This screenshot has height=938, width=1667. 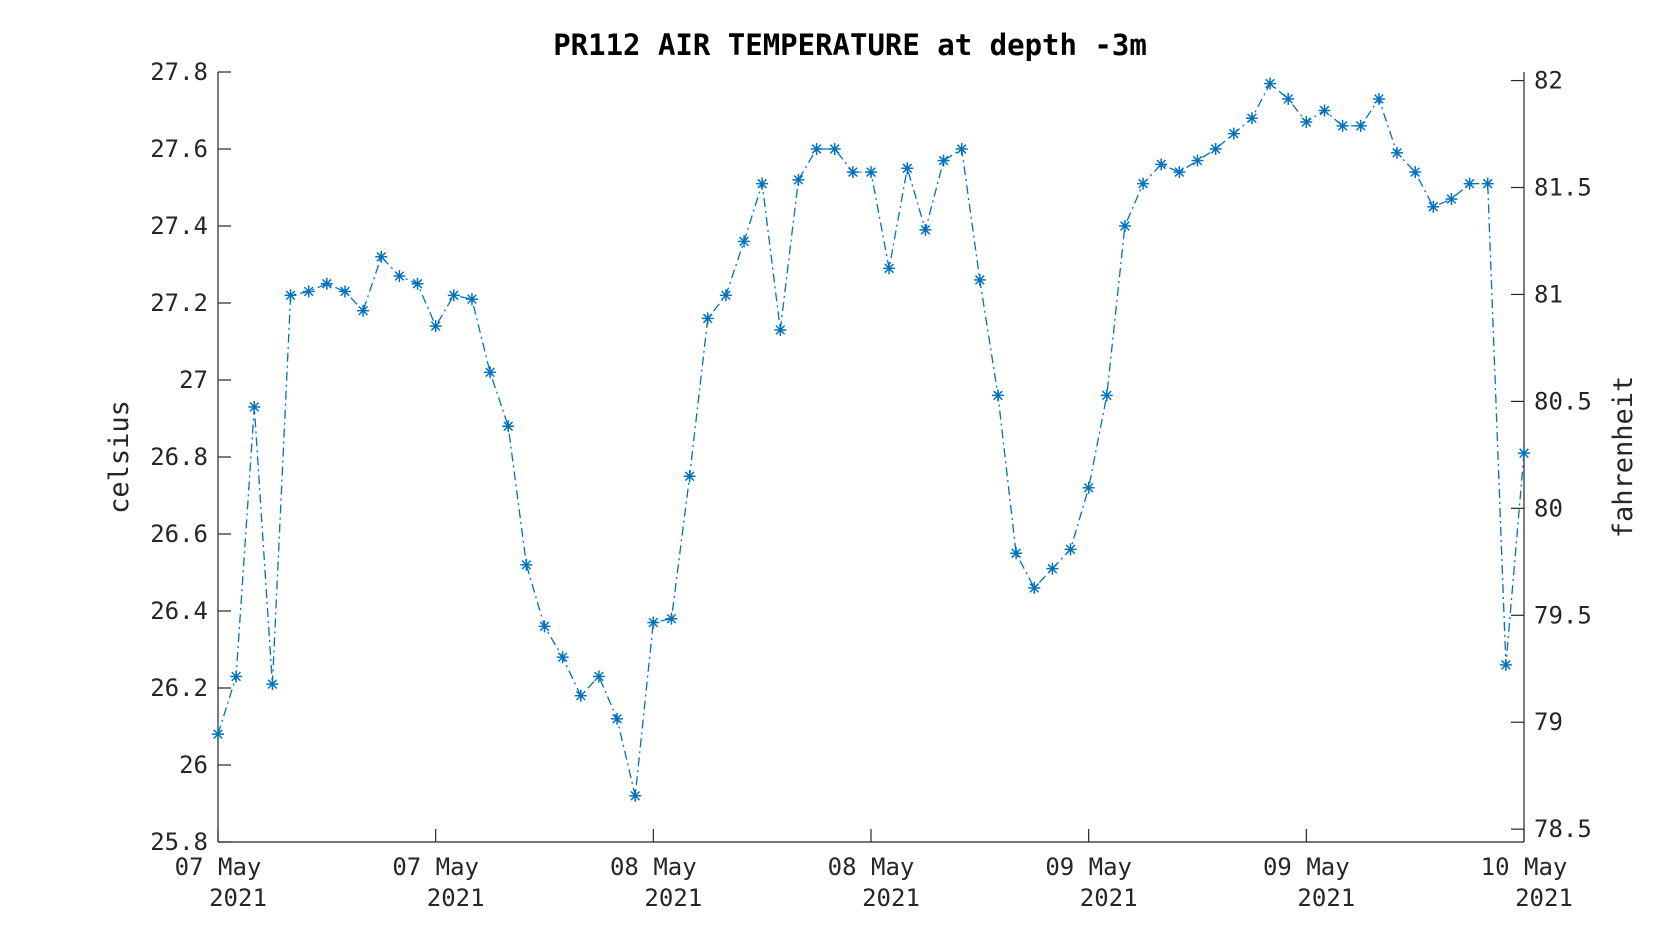 I want to click on y-tick-label-left: 26.8, so click(x=179, y=457).